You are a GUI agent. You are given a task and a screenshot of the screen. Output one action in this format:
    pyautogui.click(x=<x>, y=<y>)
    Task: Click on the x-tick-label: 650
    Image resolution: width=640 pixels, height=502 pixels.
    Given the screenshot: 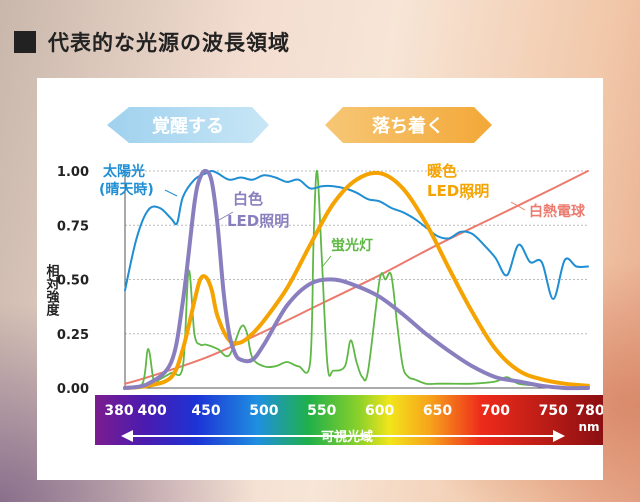 What is the action you would take?
    pyautogui.click(x=437, y=411)
    